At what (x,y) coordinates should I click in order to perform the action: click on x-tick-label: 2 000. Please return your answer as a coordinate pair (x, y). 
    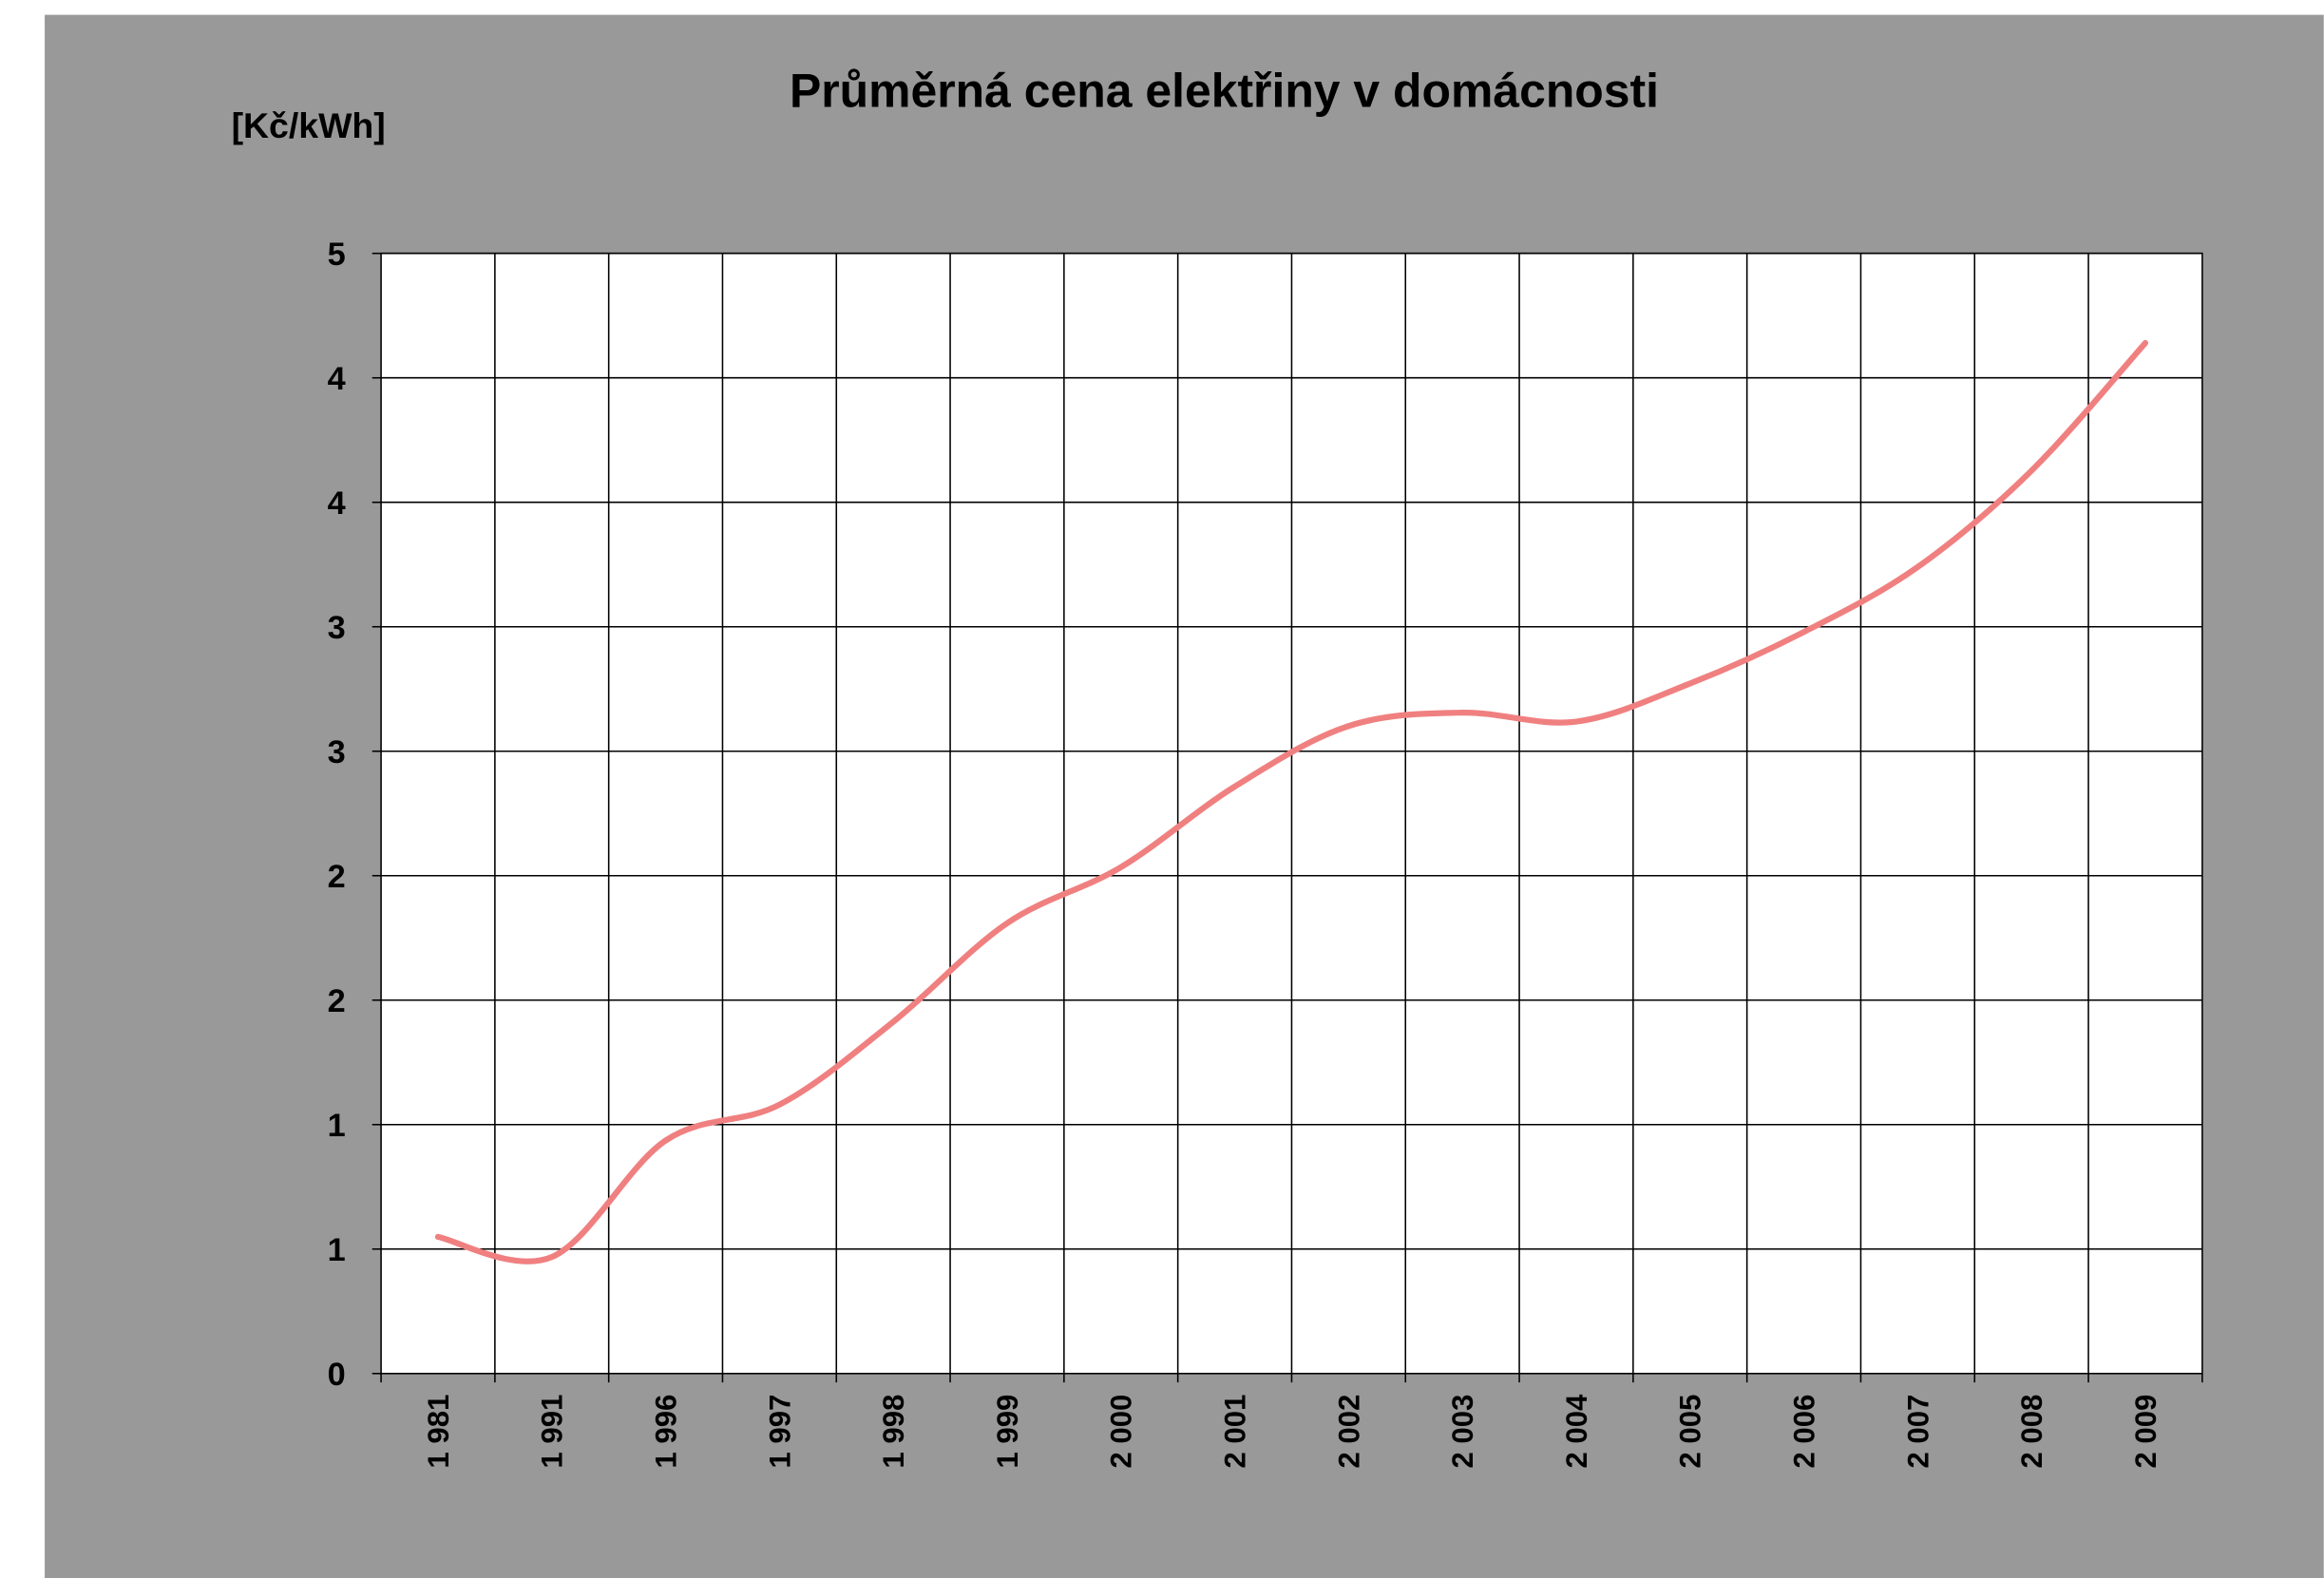
    Looking at the image, I should click on (1121, 1432).